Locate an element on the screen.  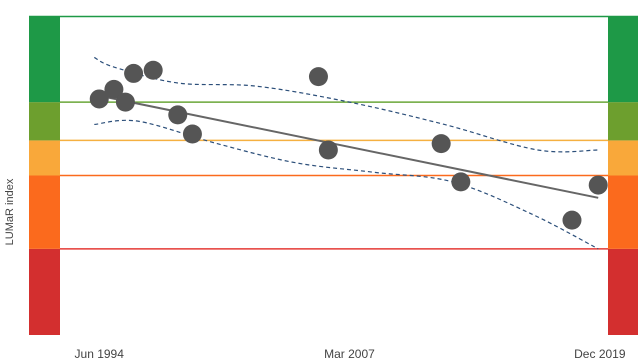
x-axis-ticks: Jun 1994 Mar 2007 Dec 2019 is located at coordinates (350, 354).